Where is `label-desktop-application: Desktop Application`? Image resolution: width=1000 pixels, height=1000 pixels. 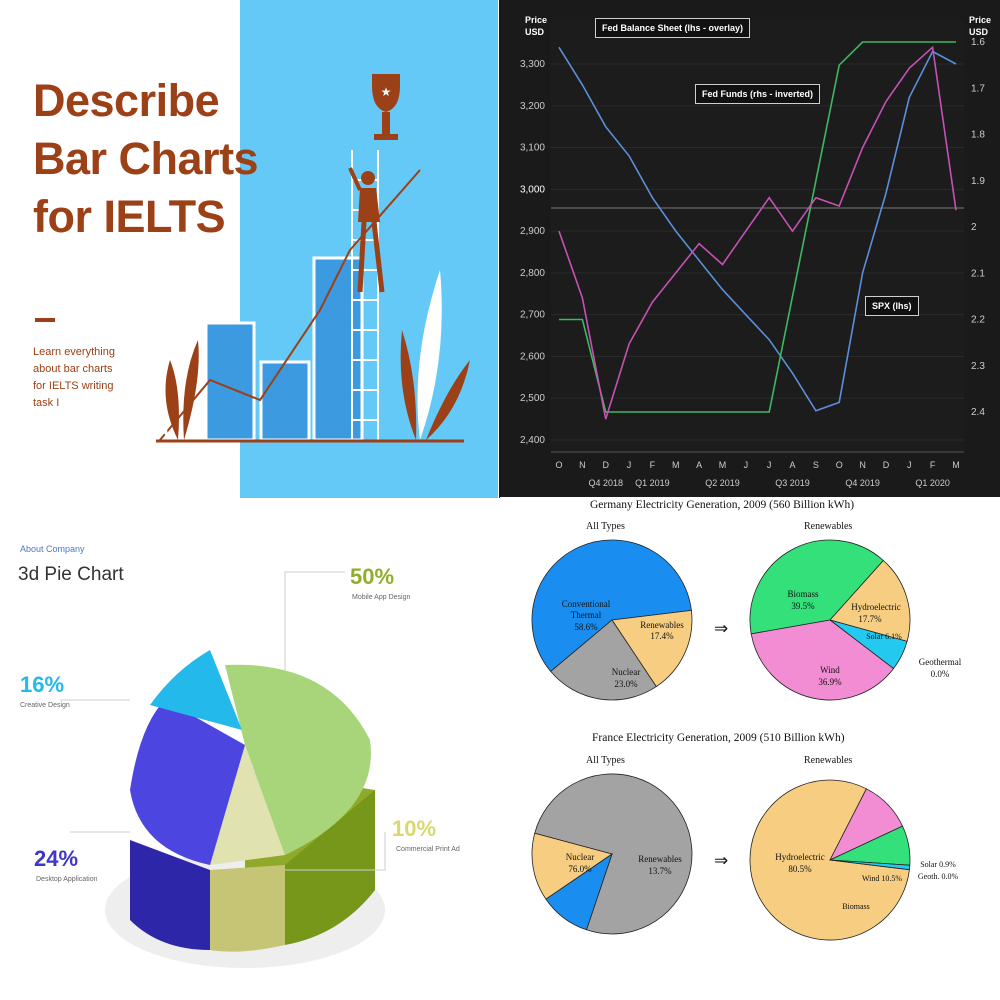
label-desktop-application: Desktop Application is located at coordinates (67, 879).